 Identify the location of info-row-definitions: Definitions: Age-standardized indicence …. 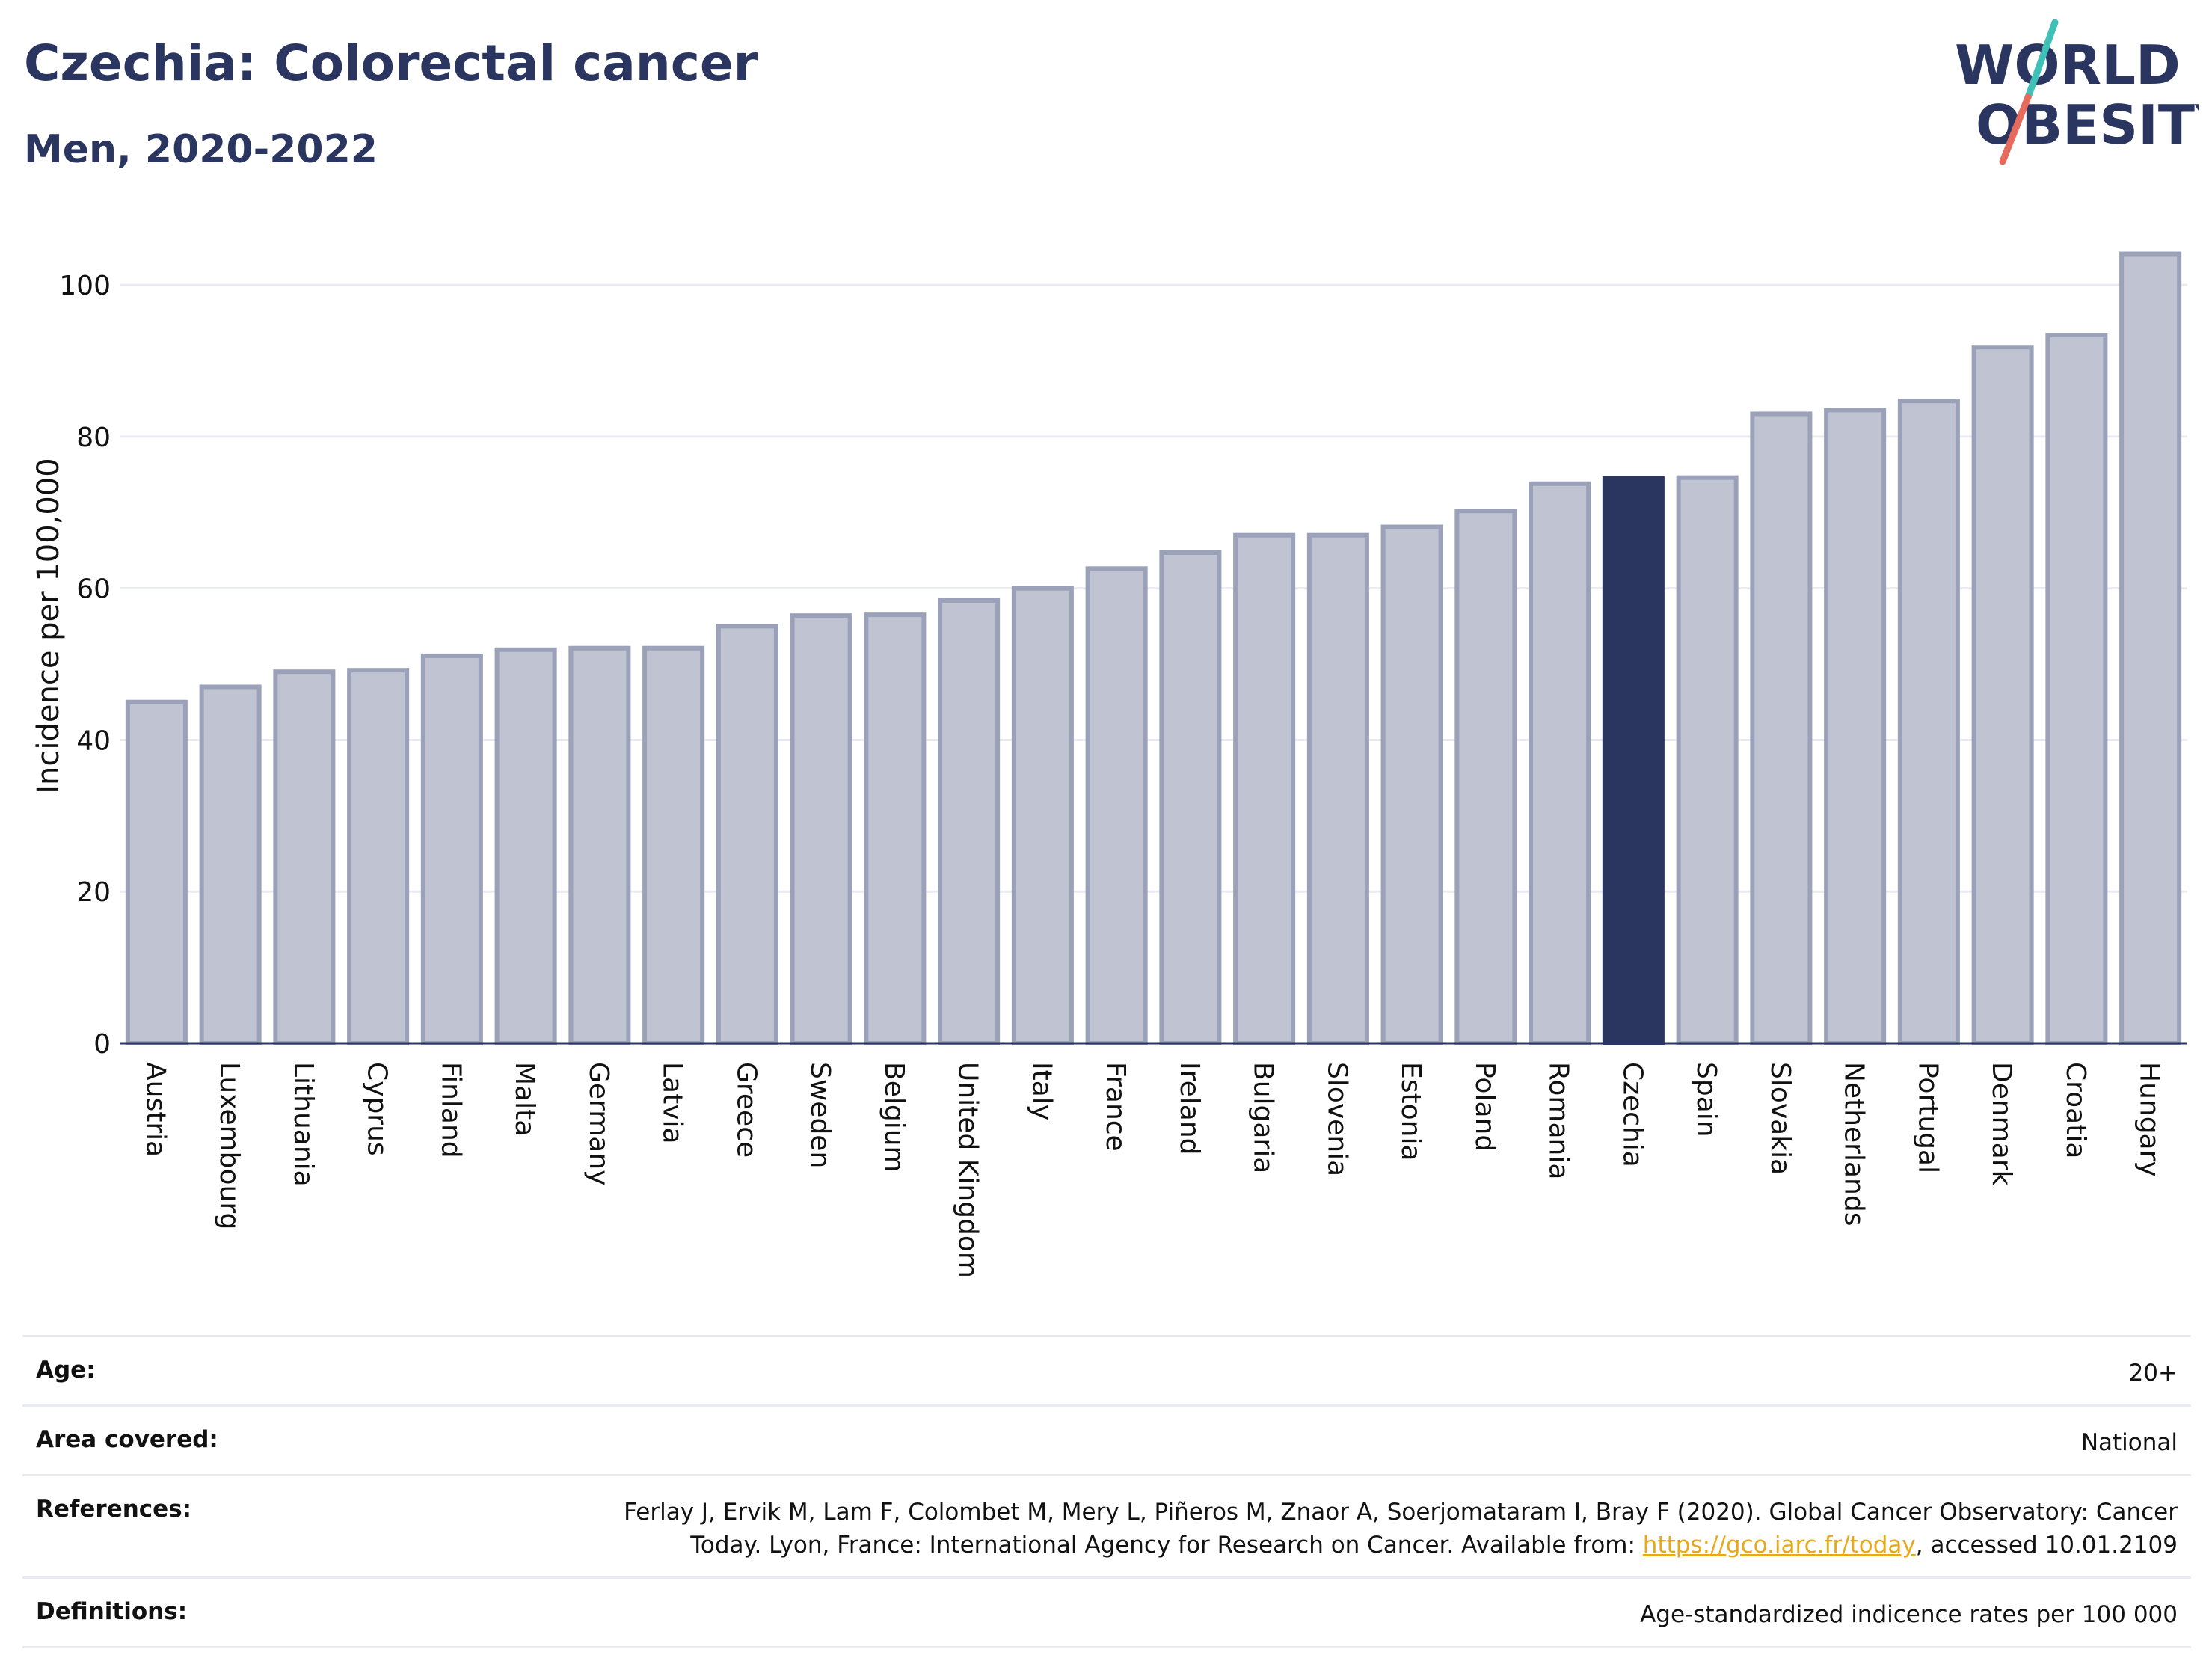
(1106, 1612).